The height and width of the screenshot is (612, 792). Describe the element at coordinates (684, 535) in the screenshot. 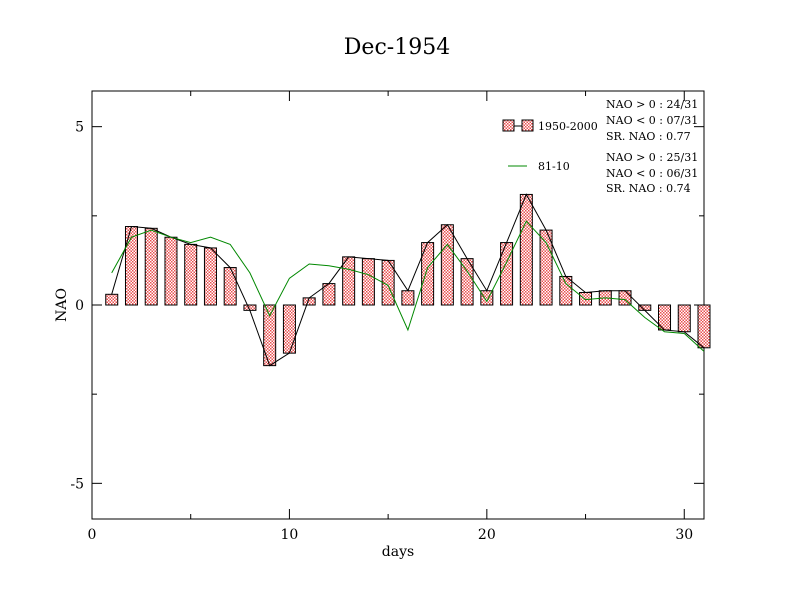

I see `x-tick-label: 30` at that location.